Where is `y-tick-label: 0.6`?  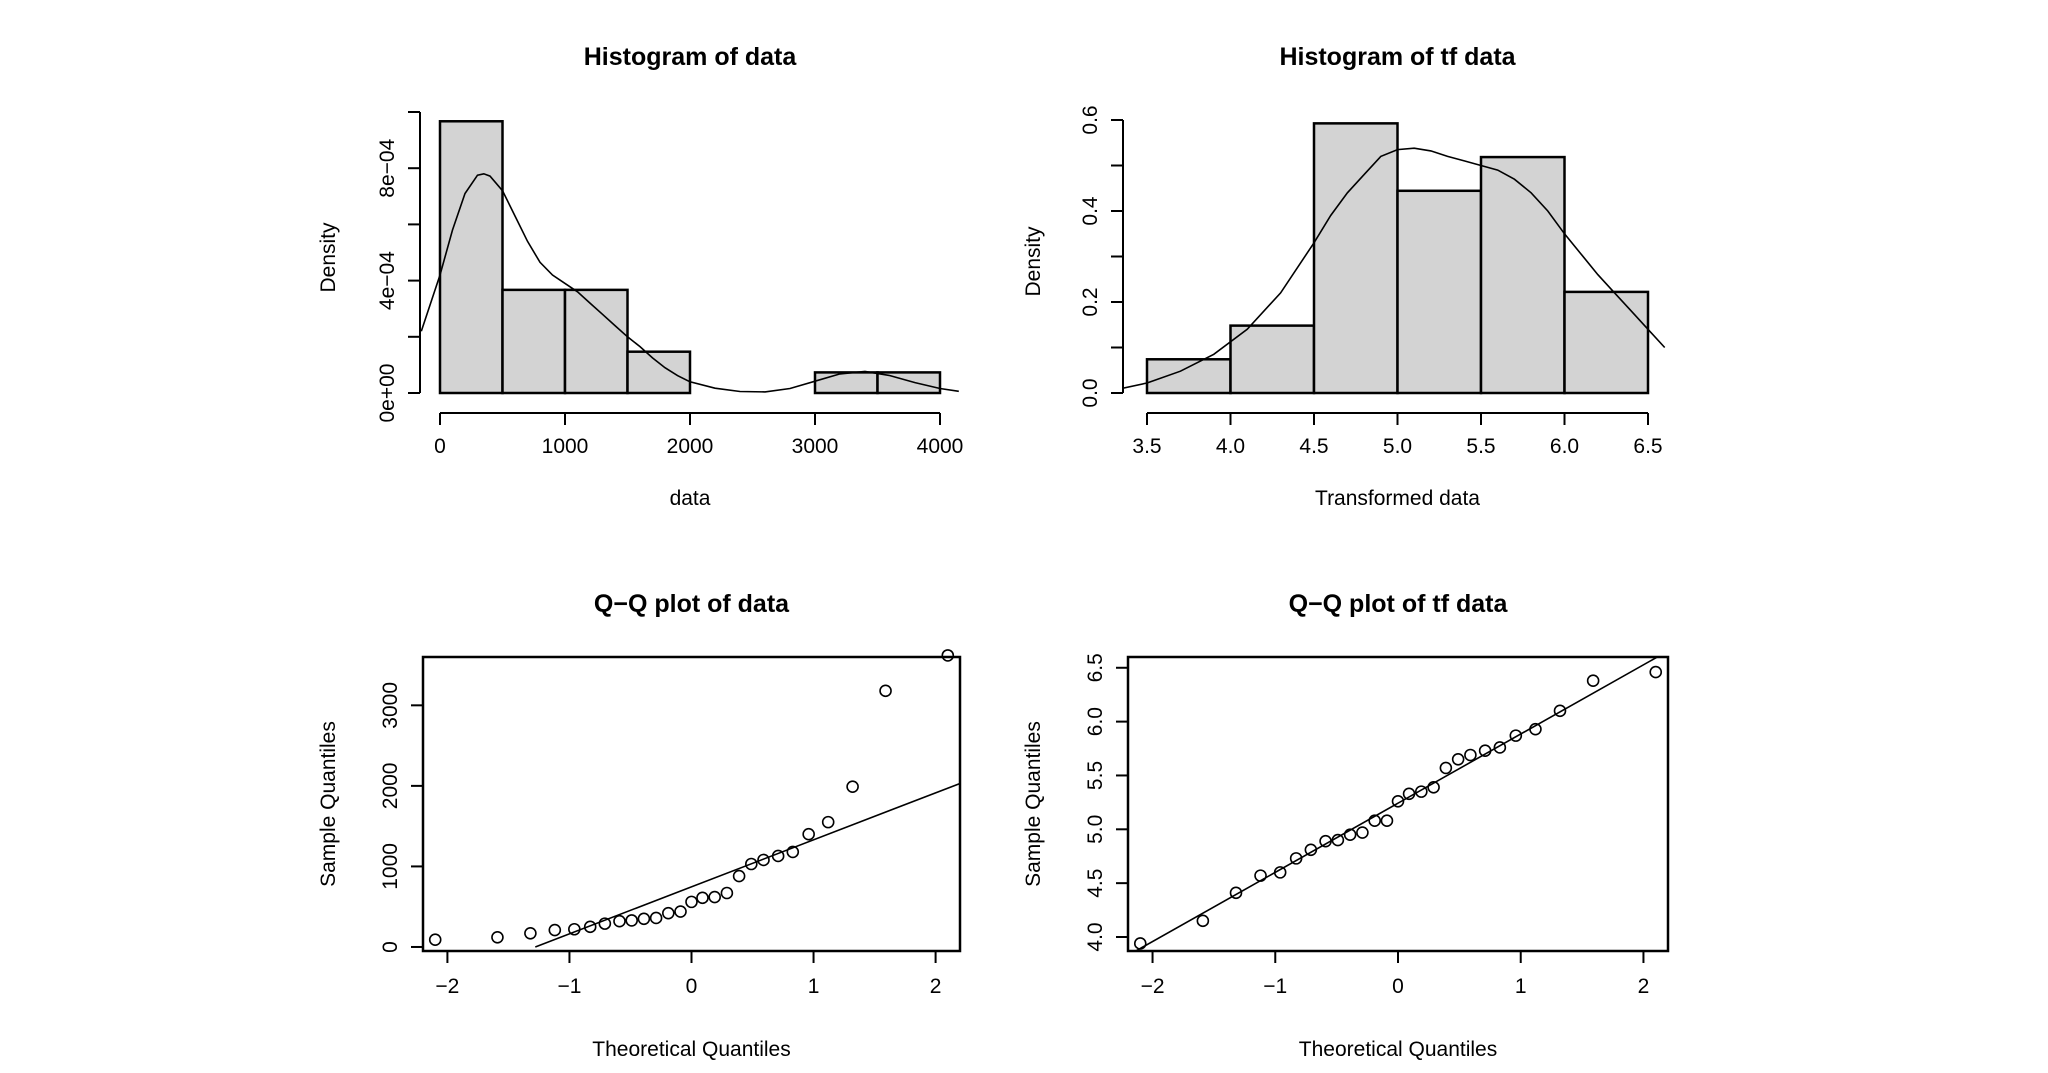
y-tick-label: 0.6 is located at coordinates (1090, 119).